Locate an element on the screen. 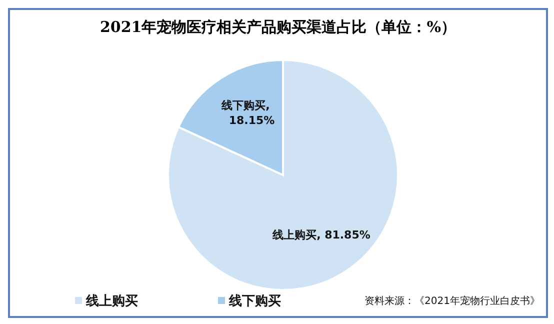 This screenshot has height=324, width=554. data-label: 线下购买, 18.15% is located at coordinates (247, 112).